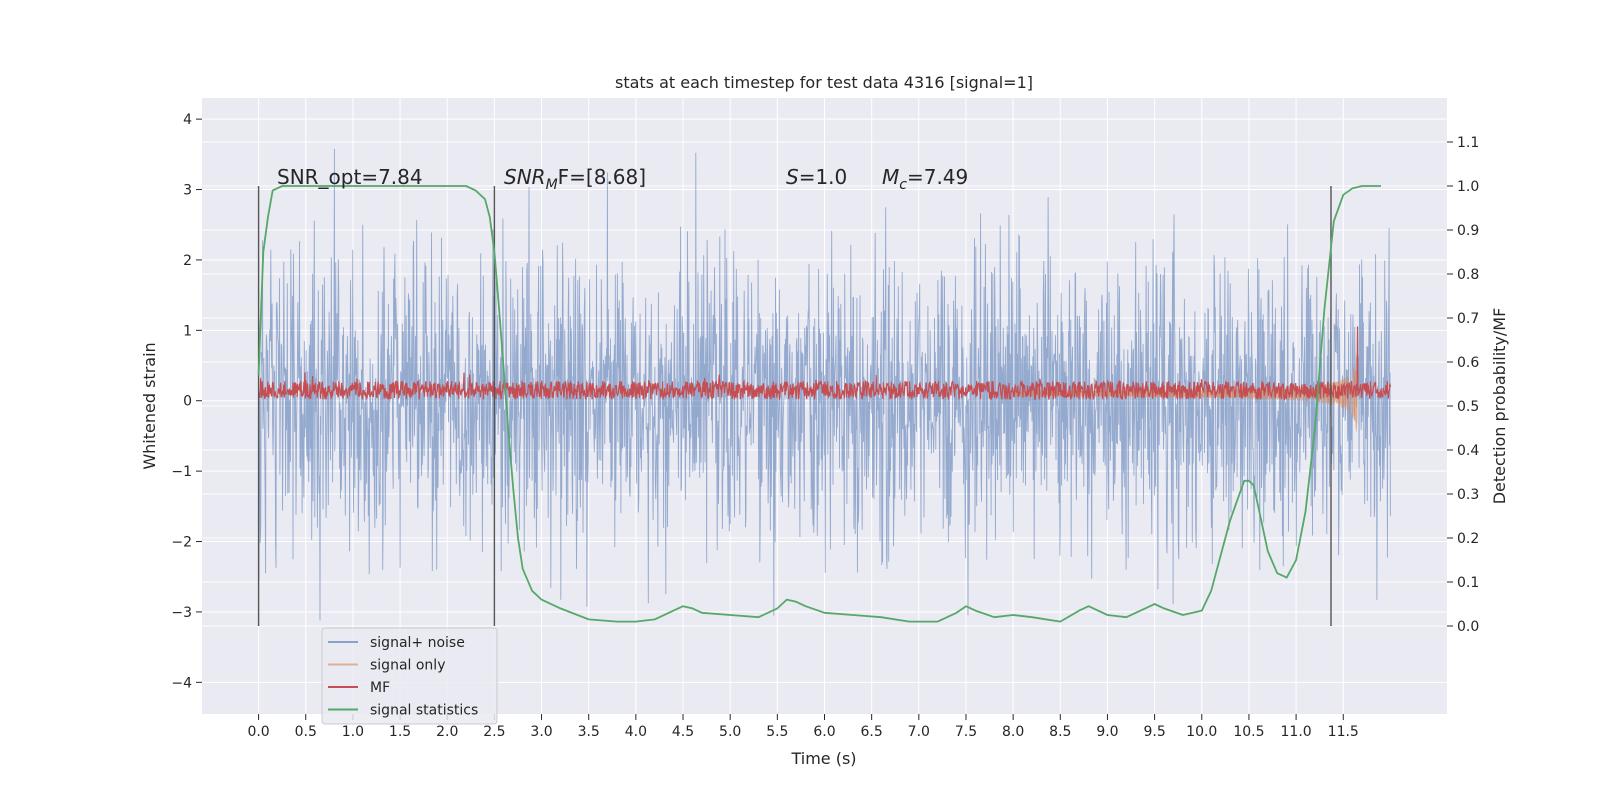 The height and width of the screenshot is (800, 1600). I want to click on y-tick-label-right: 0.9, so click(1468, 231).